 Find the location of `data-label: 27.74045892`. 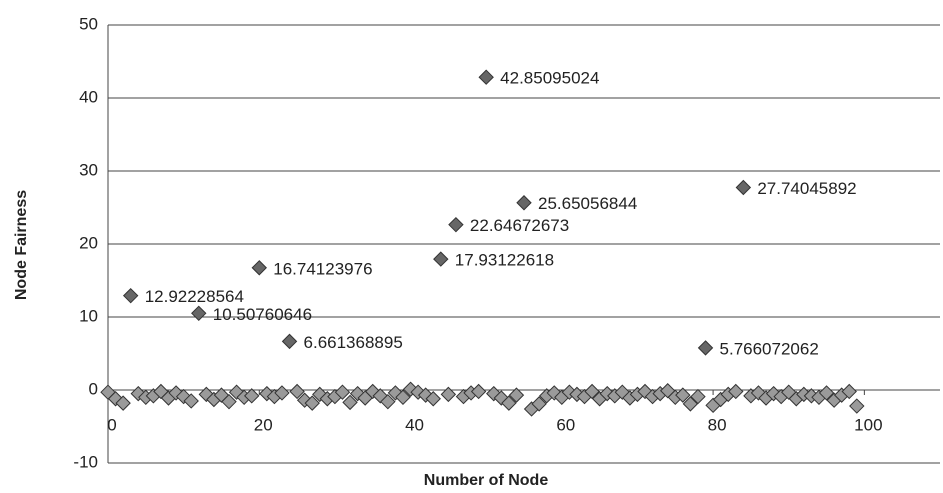

data-label: 27.74045892 is located at coordinates (806, 188).